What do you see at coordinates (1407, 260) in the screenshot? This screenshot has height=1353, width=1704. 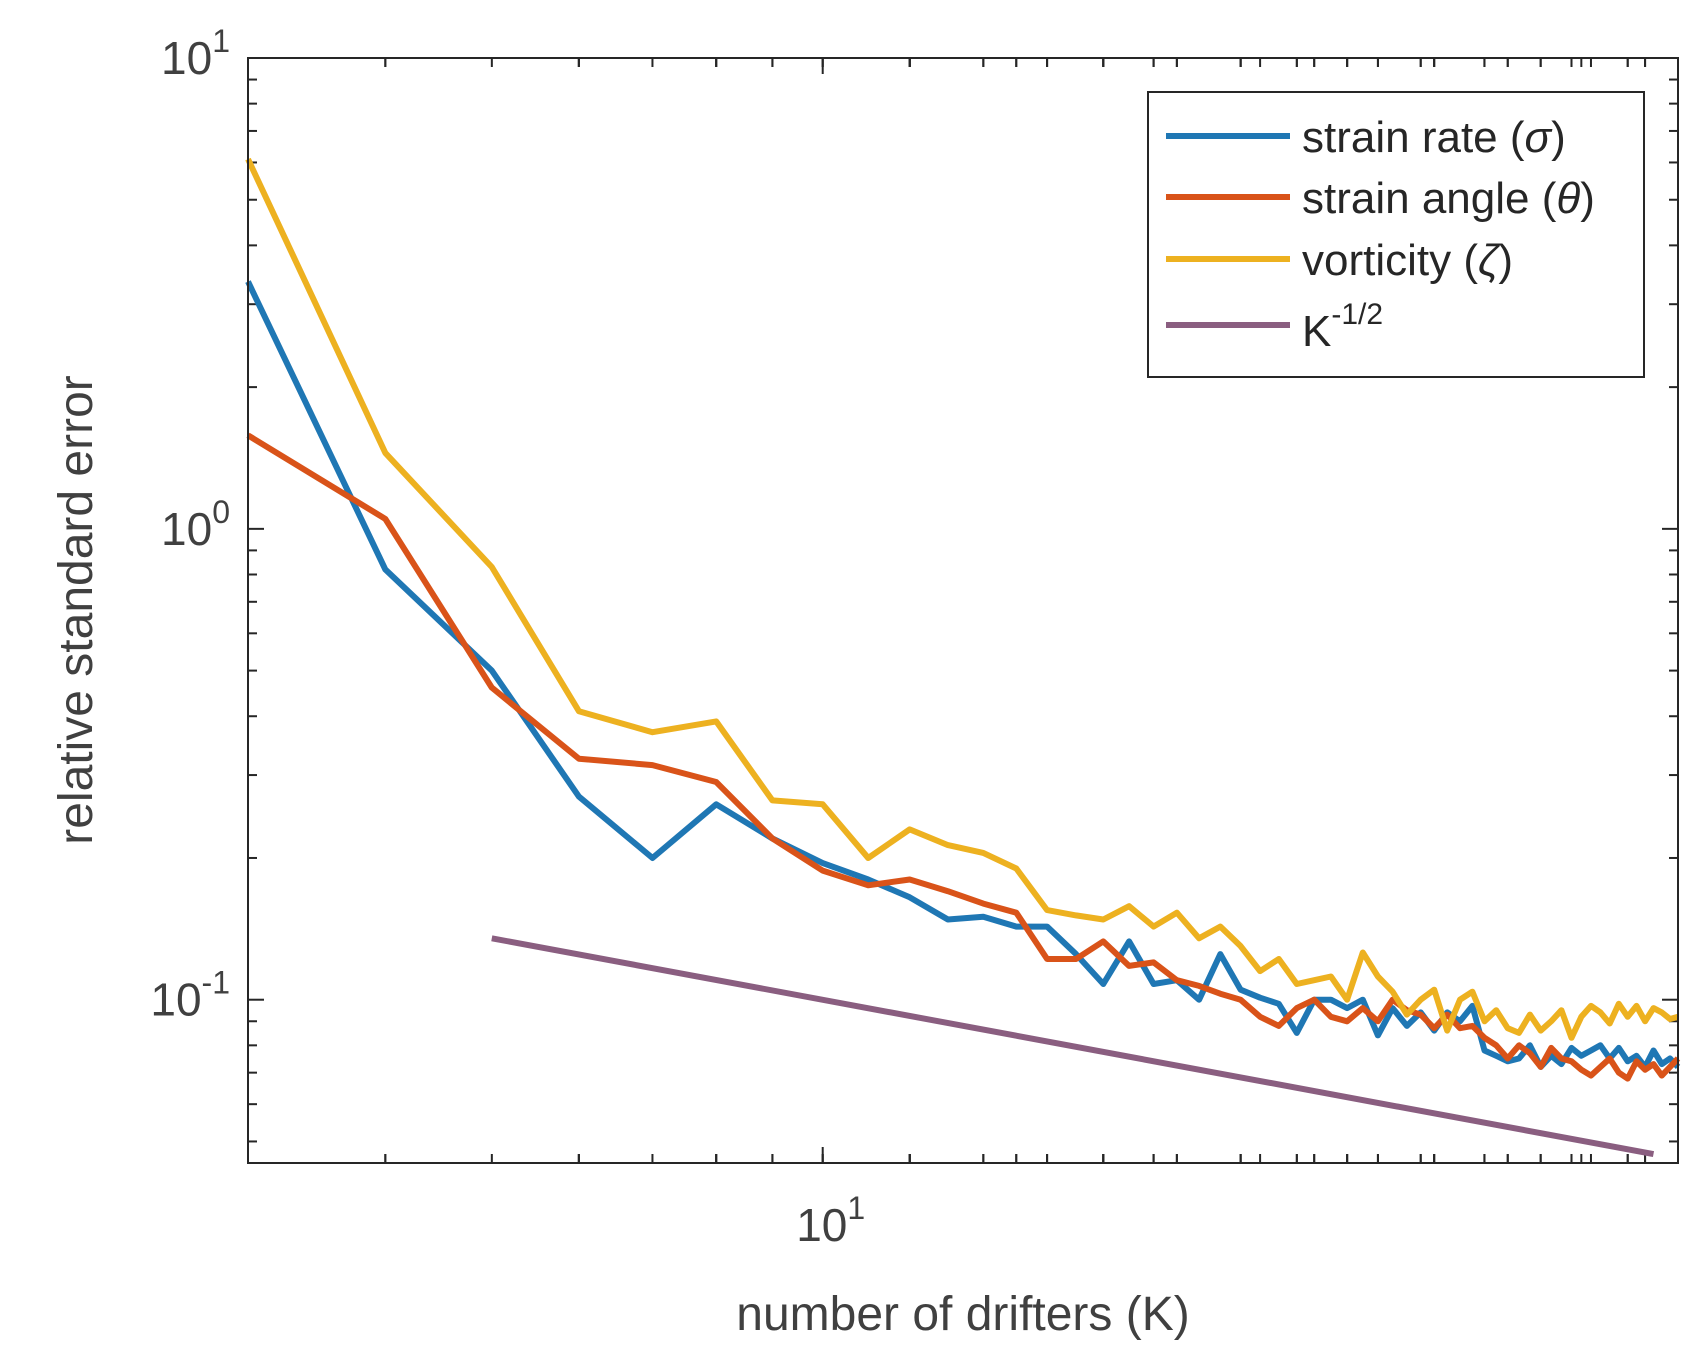 I see `legend-entry-vorticity: vorticity (ζ)` at bounding box center [1407, 260].